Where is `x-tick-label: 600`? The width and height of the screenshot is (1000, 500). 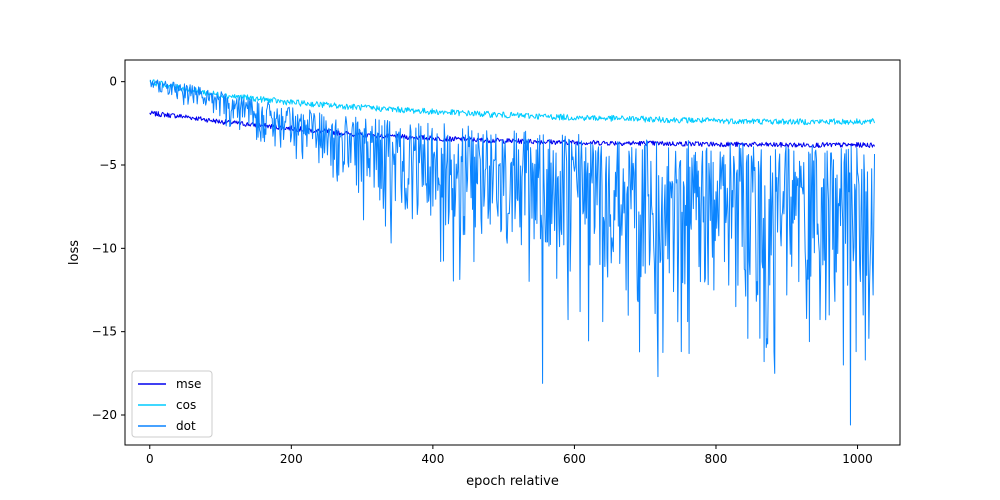 x-tick-label: 600 is located at coordinates (574, 459).